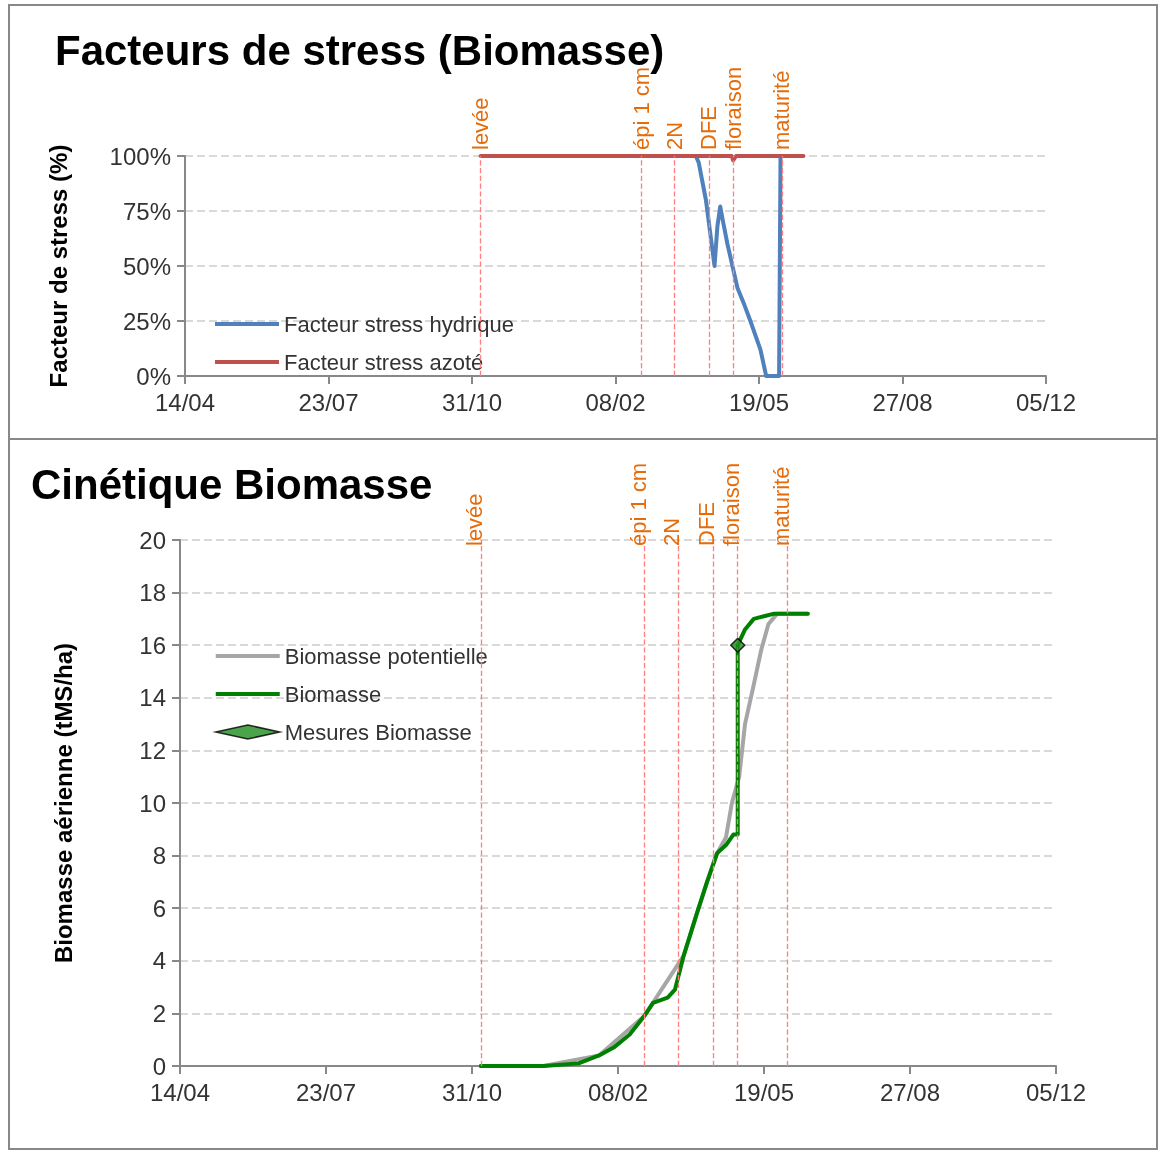 This screenshot has height=1154, width=1159. I want to click on y-tick-label: 4, so click(159, 961).